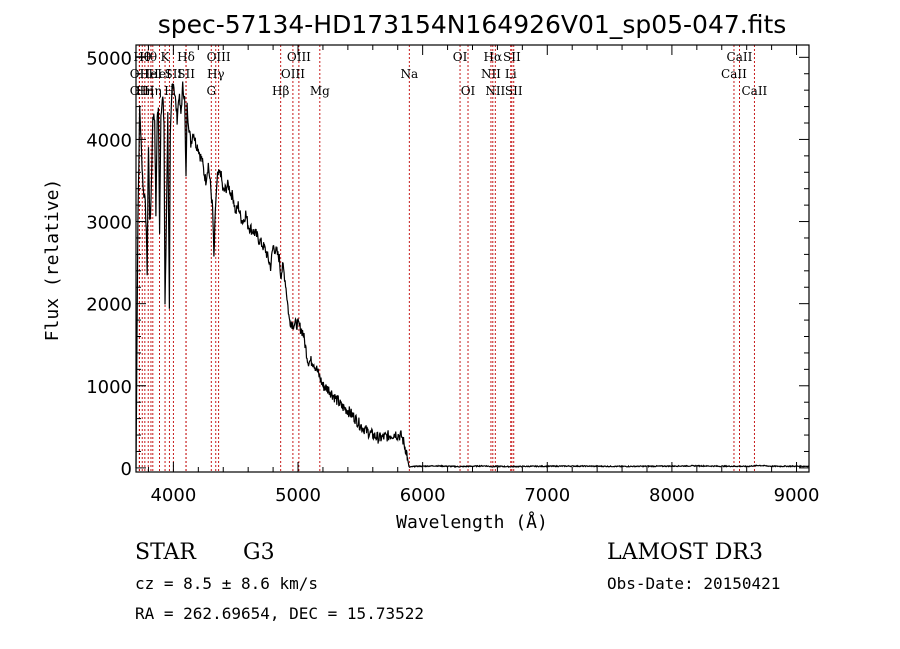  Describe the element at coordinates (672, 495) in the screenshot. I see `x-tick-label: 8000` at that location.